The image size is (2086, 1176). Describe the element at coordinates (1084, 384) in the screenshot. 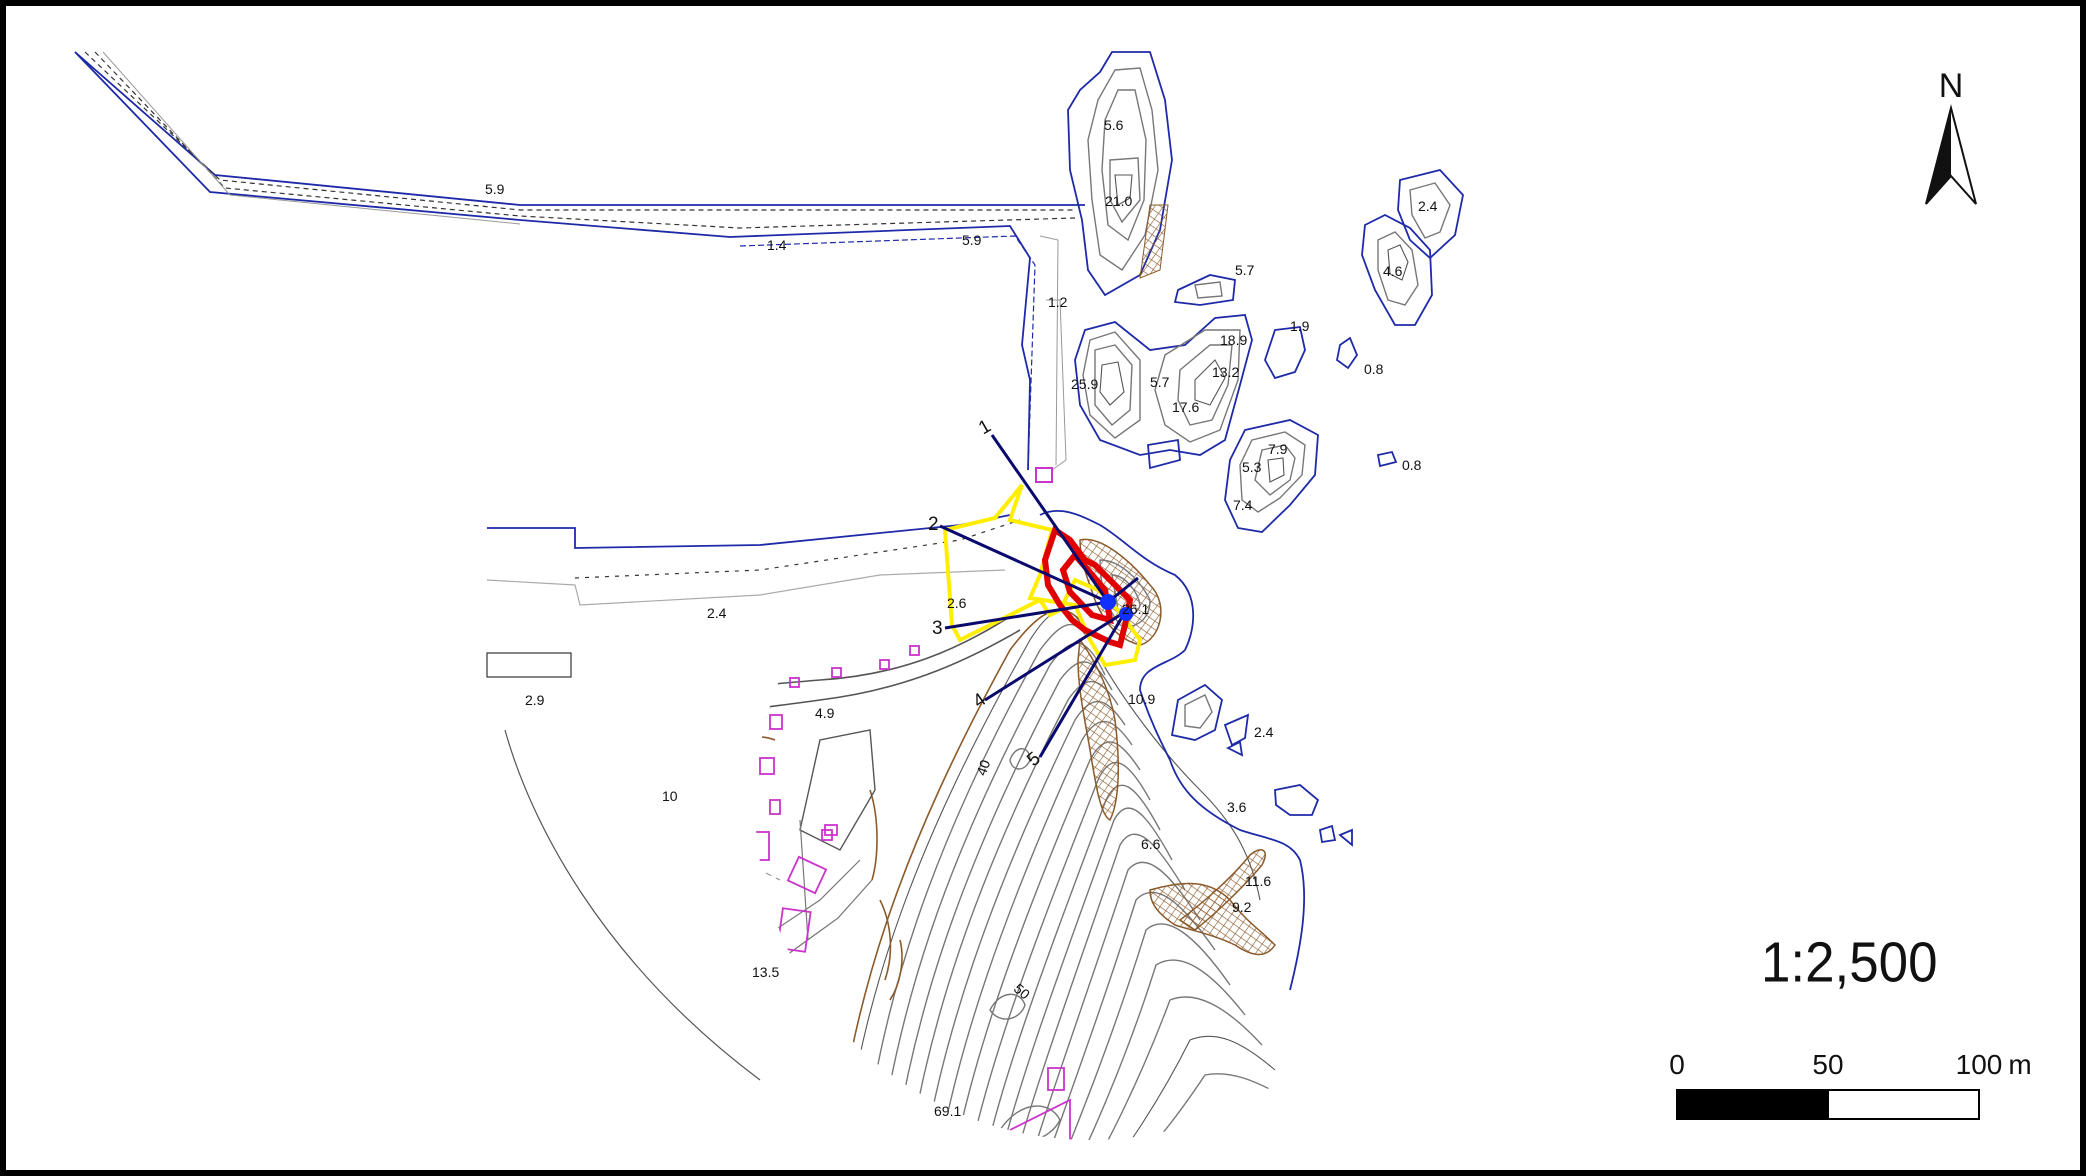

I see `elevation-label: 25.9` at that location.